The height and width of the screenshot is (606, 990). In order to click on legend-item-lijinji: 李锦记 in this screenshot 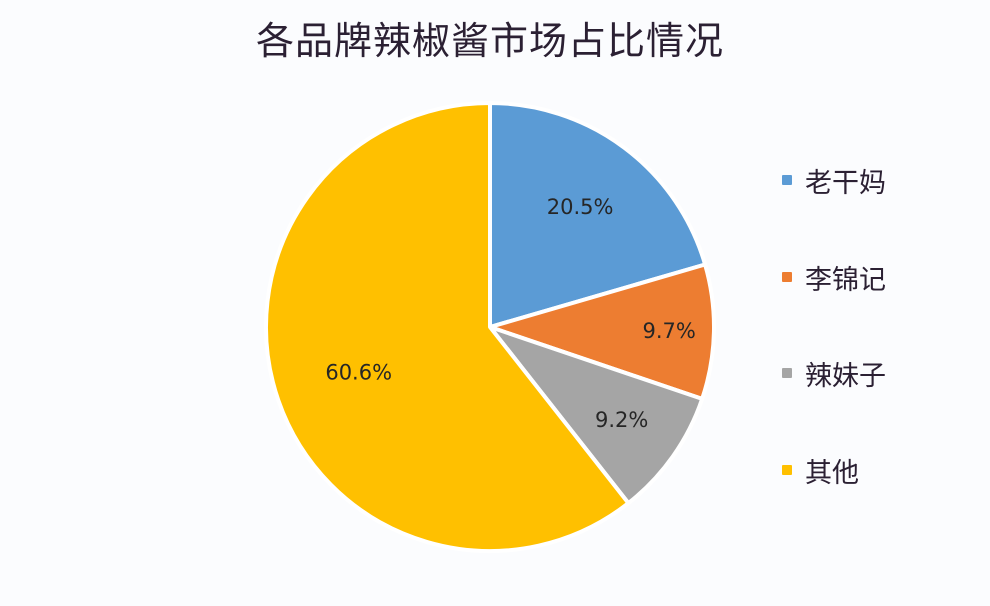, I will do `click(834, 277)`.